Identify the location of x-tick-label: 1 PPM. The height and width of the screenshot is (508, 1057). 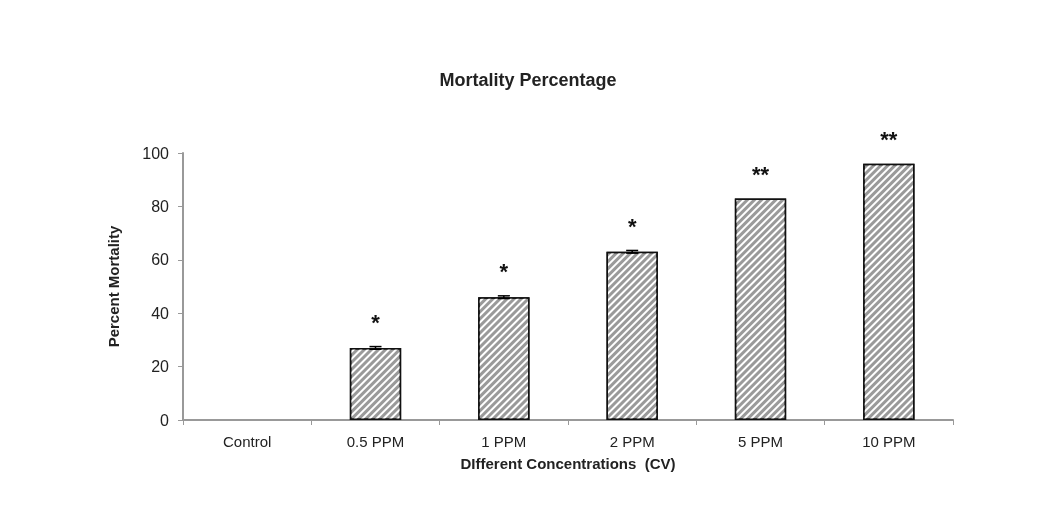
(504, 441).